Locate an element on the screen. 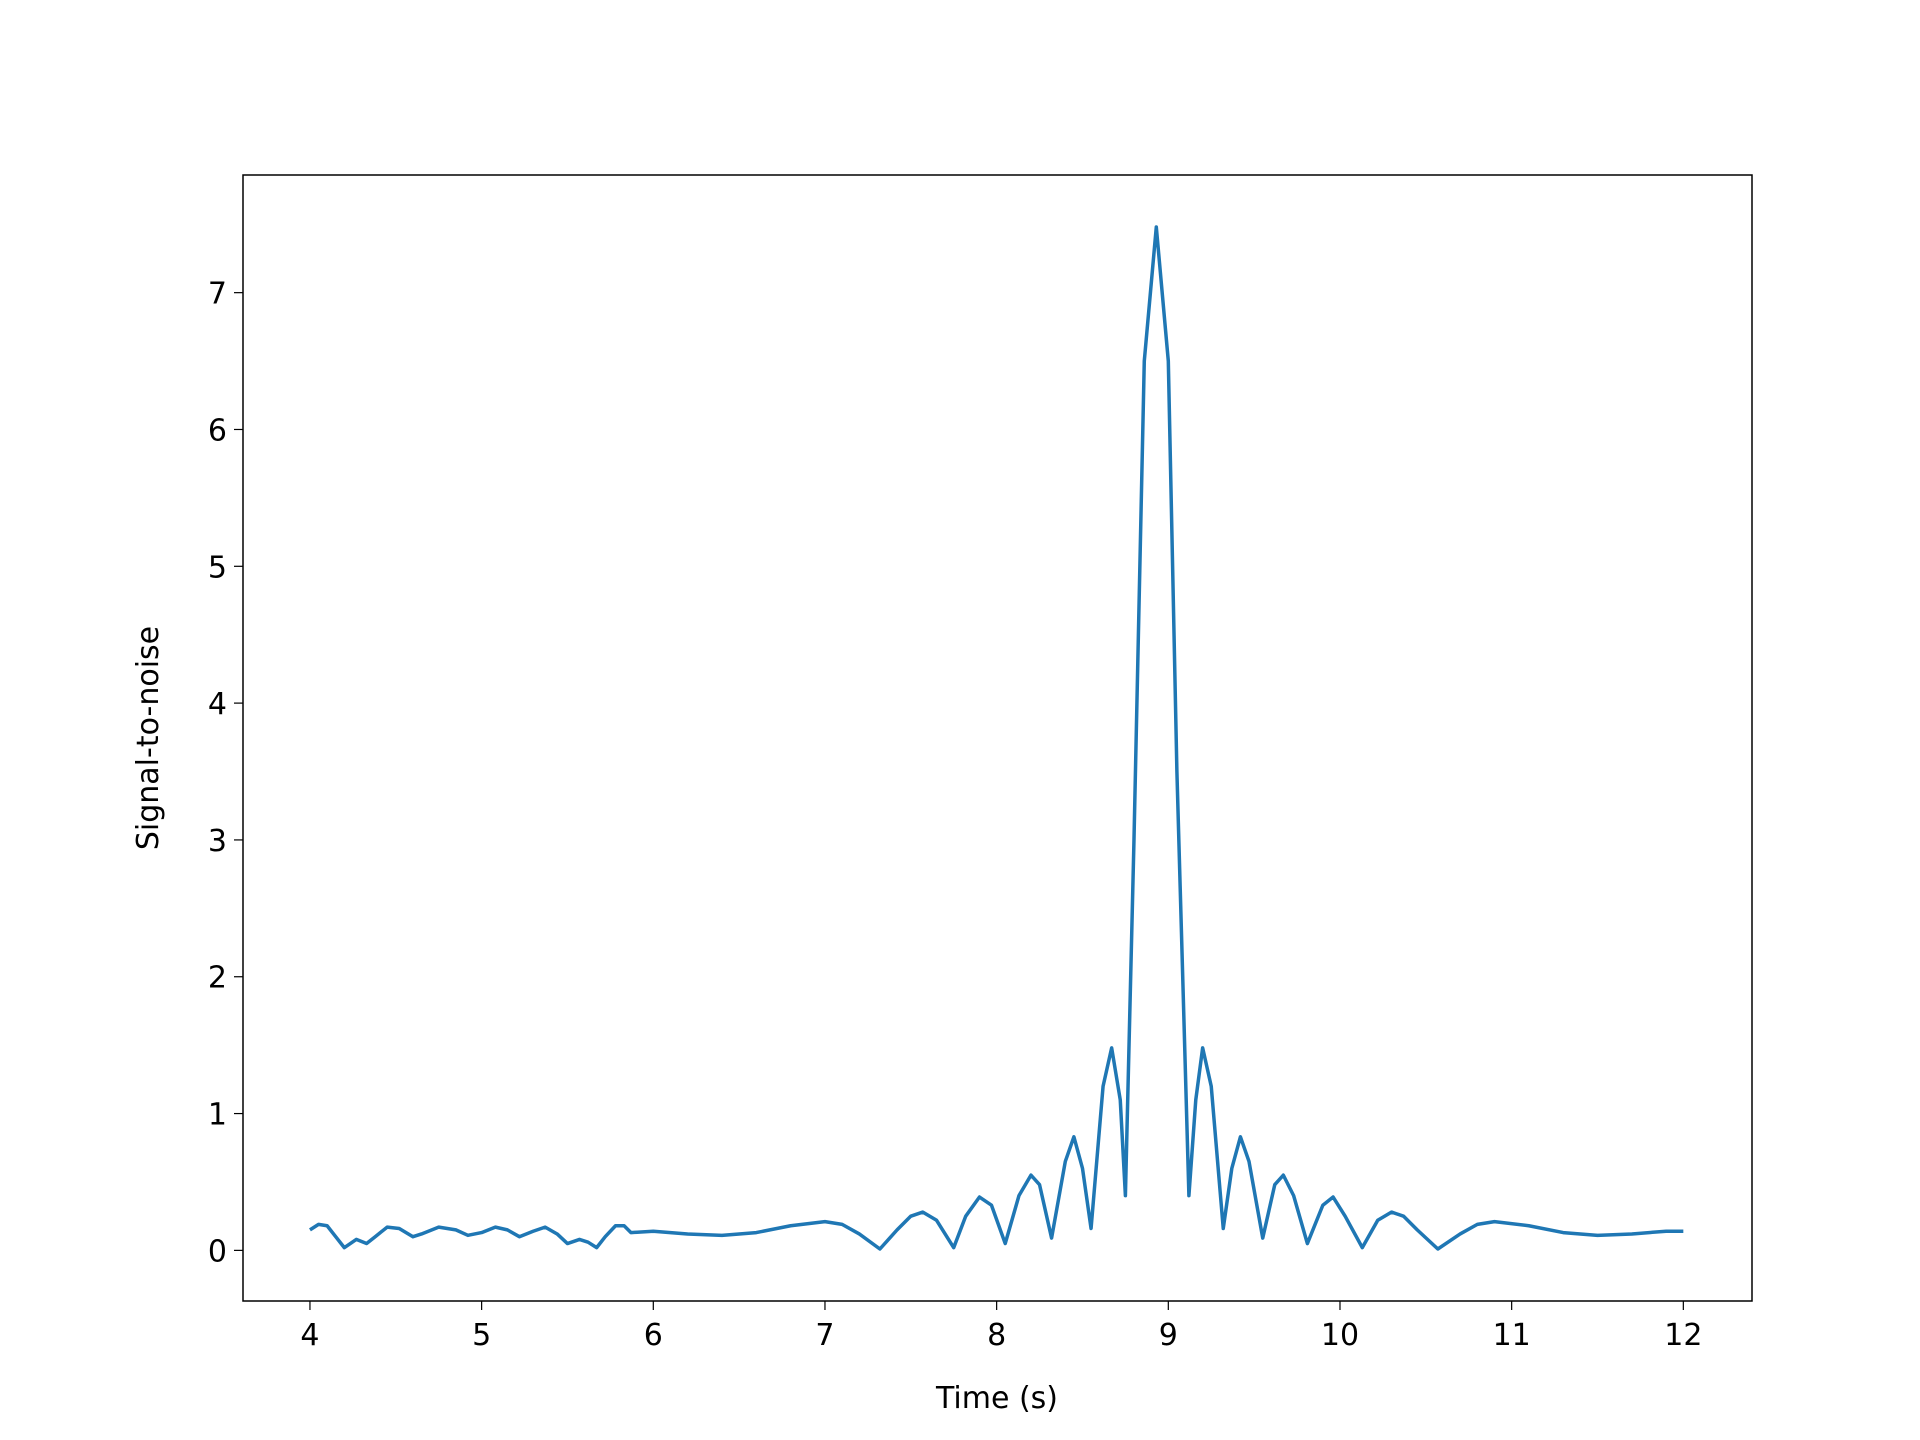  x-tick-label: 8 is located at coordinates (996, 1335).